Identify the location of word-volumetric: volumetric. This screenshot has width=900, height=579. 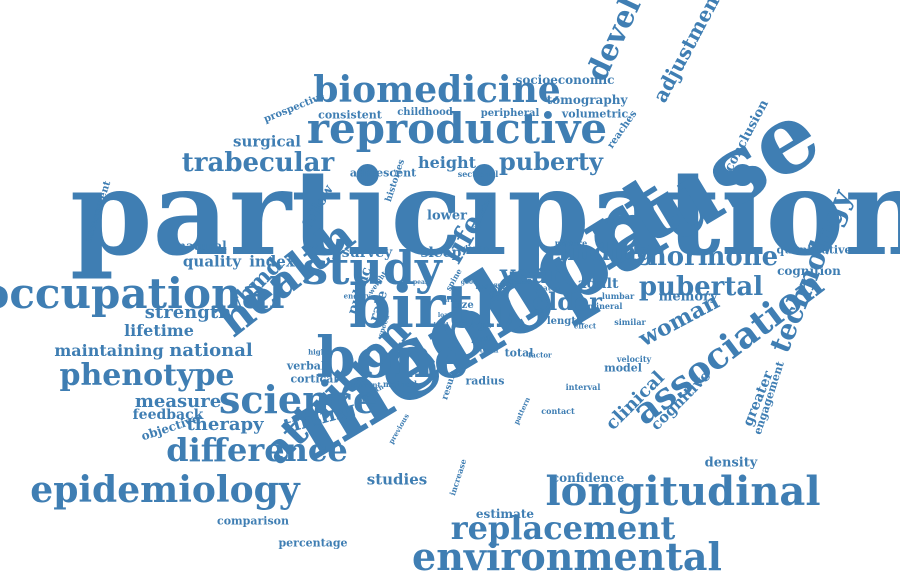
(595, 114).